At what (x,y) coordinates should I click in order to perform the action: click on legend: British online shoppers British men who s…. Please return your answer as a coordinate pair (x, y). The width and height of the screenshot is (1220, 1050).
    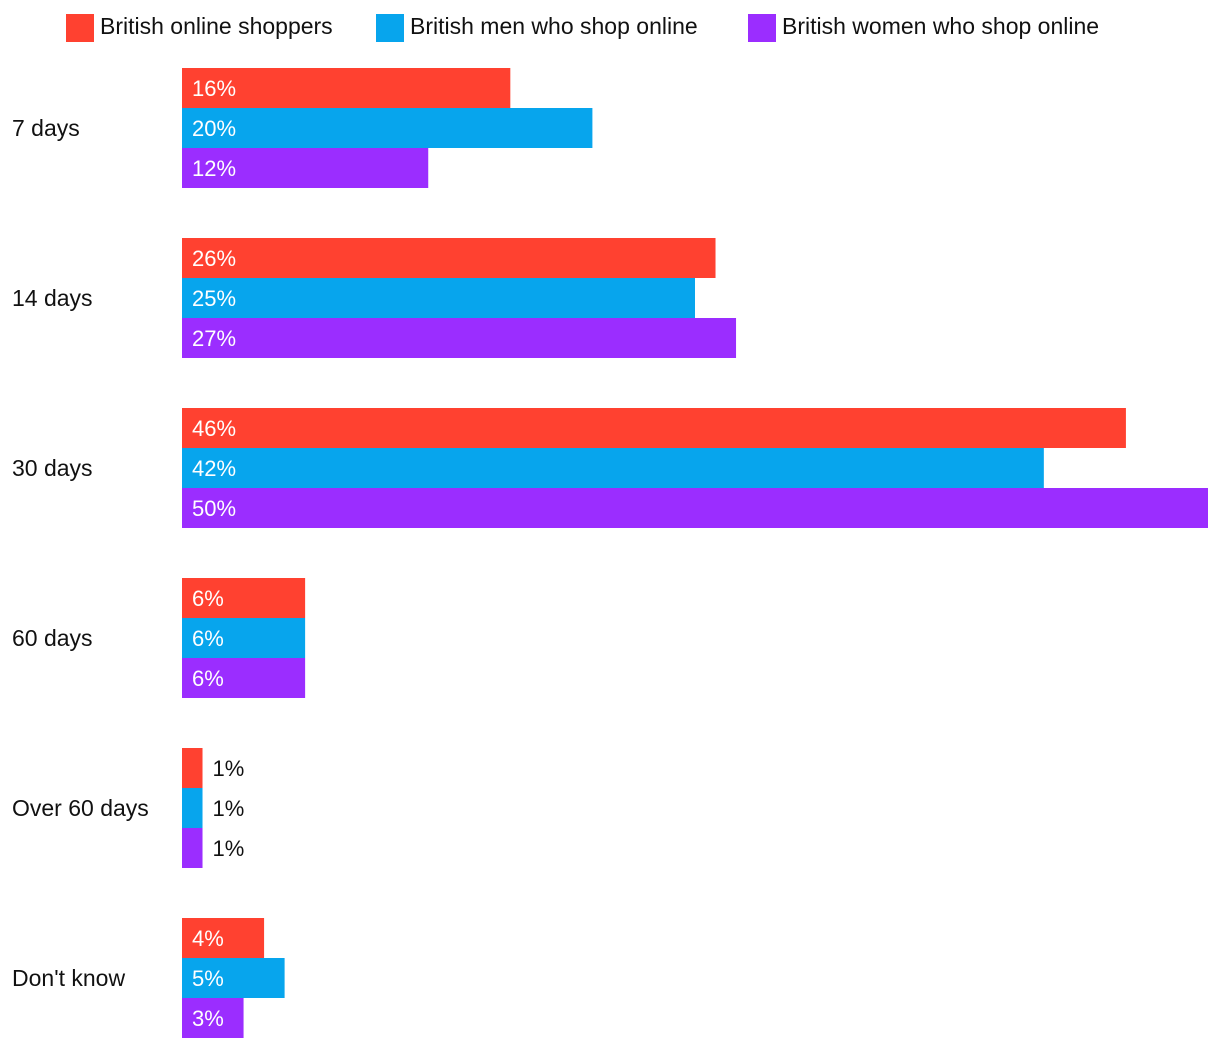
    Looking at the image, I should click on (582, 27).